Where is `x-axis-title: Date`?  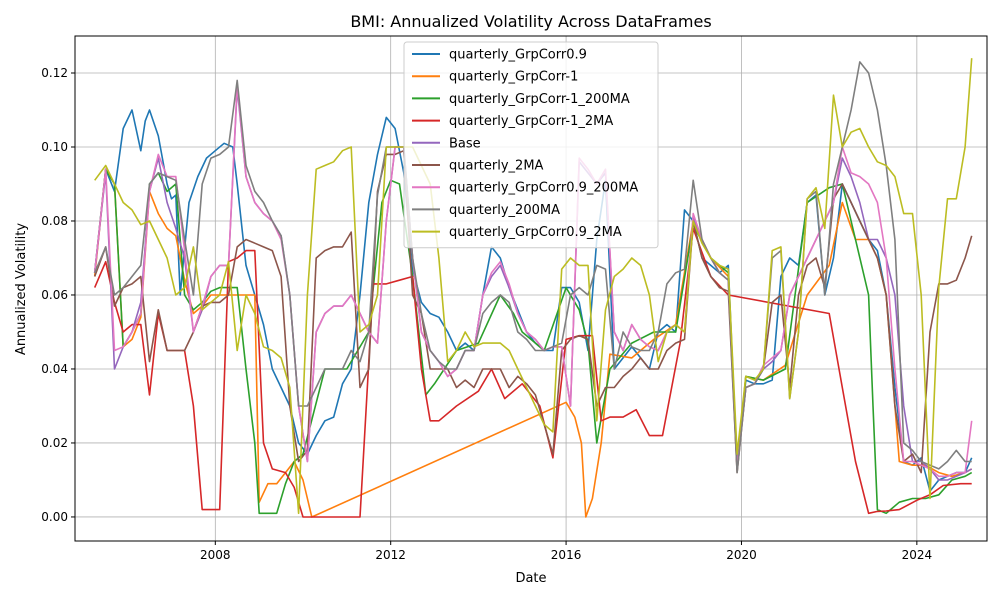 x-axis-title: Date is located at coordinates (530, 578).